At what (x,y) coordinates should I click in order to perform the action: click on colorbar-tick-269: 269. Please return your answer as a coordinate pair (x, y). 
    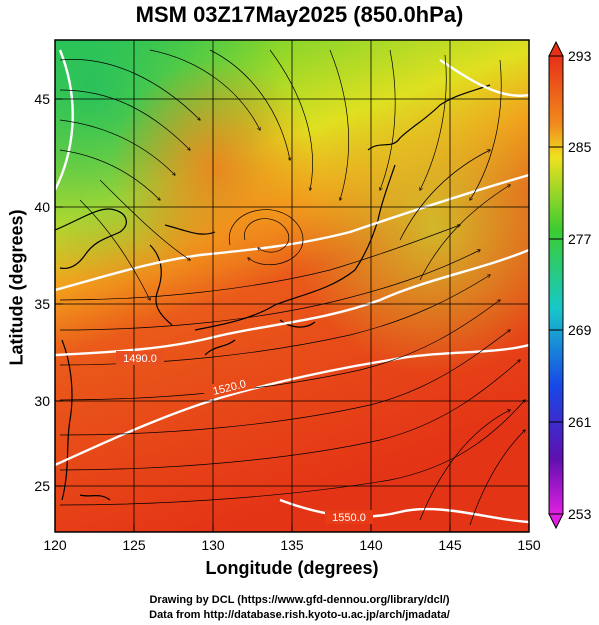
    Looking at the image, I should click on (580, 330).